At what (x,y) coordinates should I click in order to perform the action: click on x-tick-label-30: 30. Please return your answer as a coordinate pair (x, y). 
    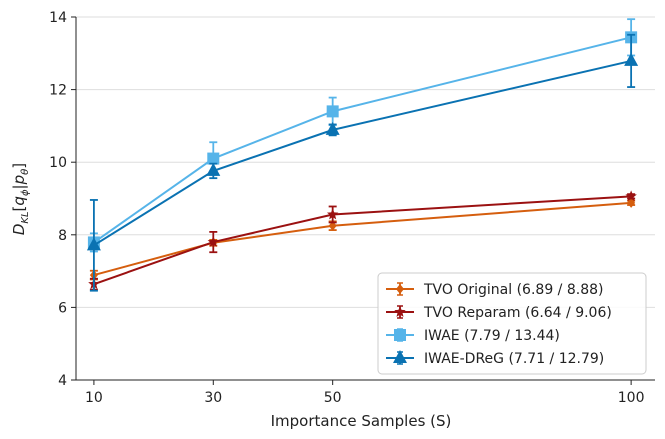
    Looking at the image, I should click on (213, 398).